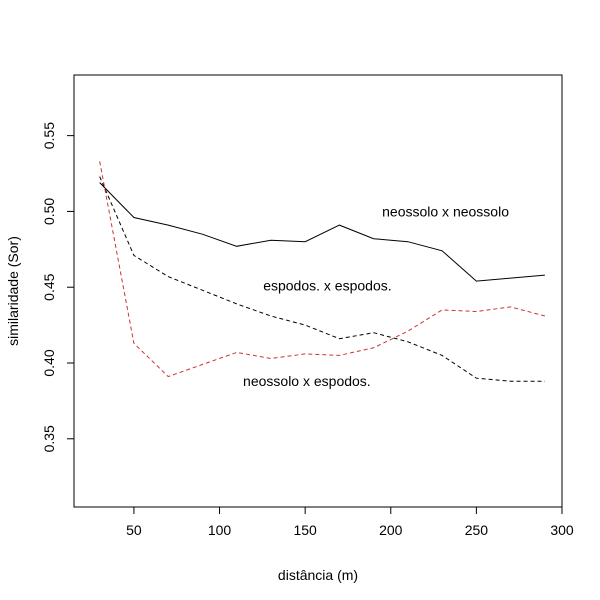 The image size is (600, 600). What do you see at coordinates (49, 362) in the screenshot?
I see `y-tick-label: 0.40` at bounding box center [49, 362].